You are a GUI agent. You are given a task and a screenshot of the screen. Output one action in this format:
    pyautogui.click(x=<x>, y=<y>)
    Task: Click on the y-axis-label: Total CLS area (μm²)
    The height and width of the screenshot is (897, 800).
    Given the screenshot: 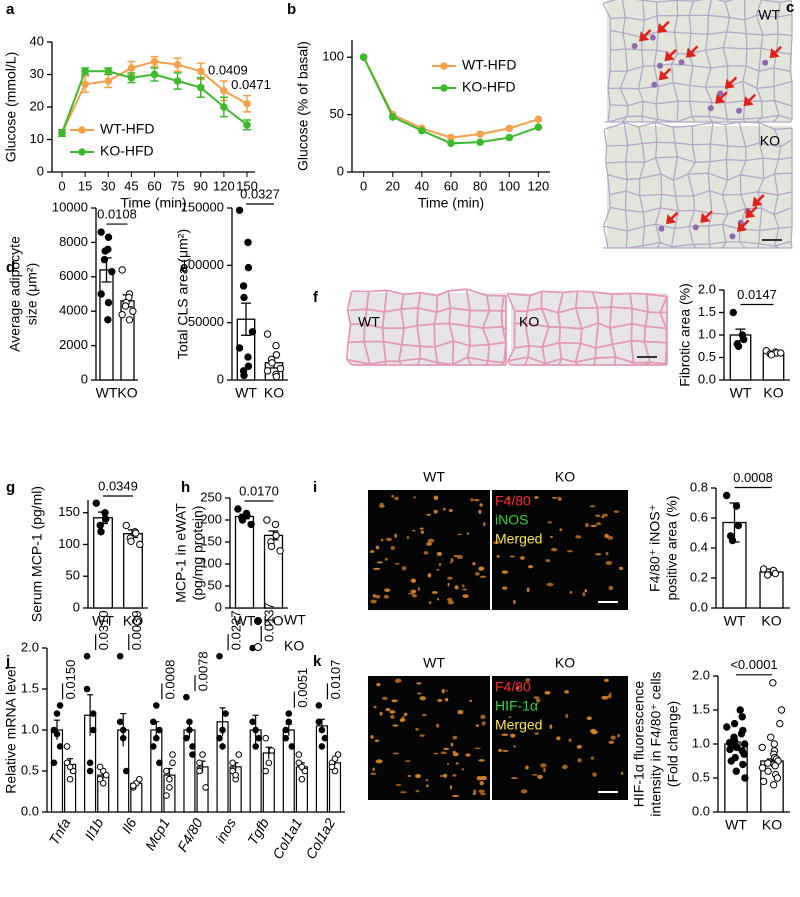 What is the action you would take?
    pyautogui.click(x=183, y=294)
    